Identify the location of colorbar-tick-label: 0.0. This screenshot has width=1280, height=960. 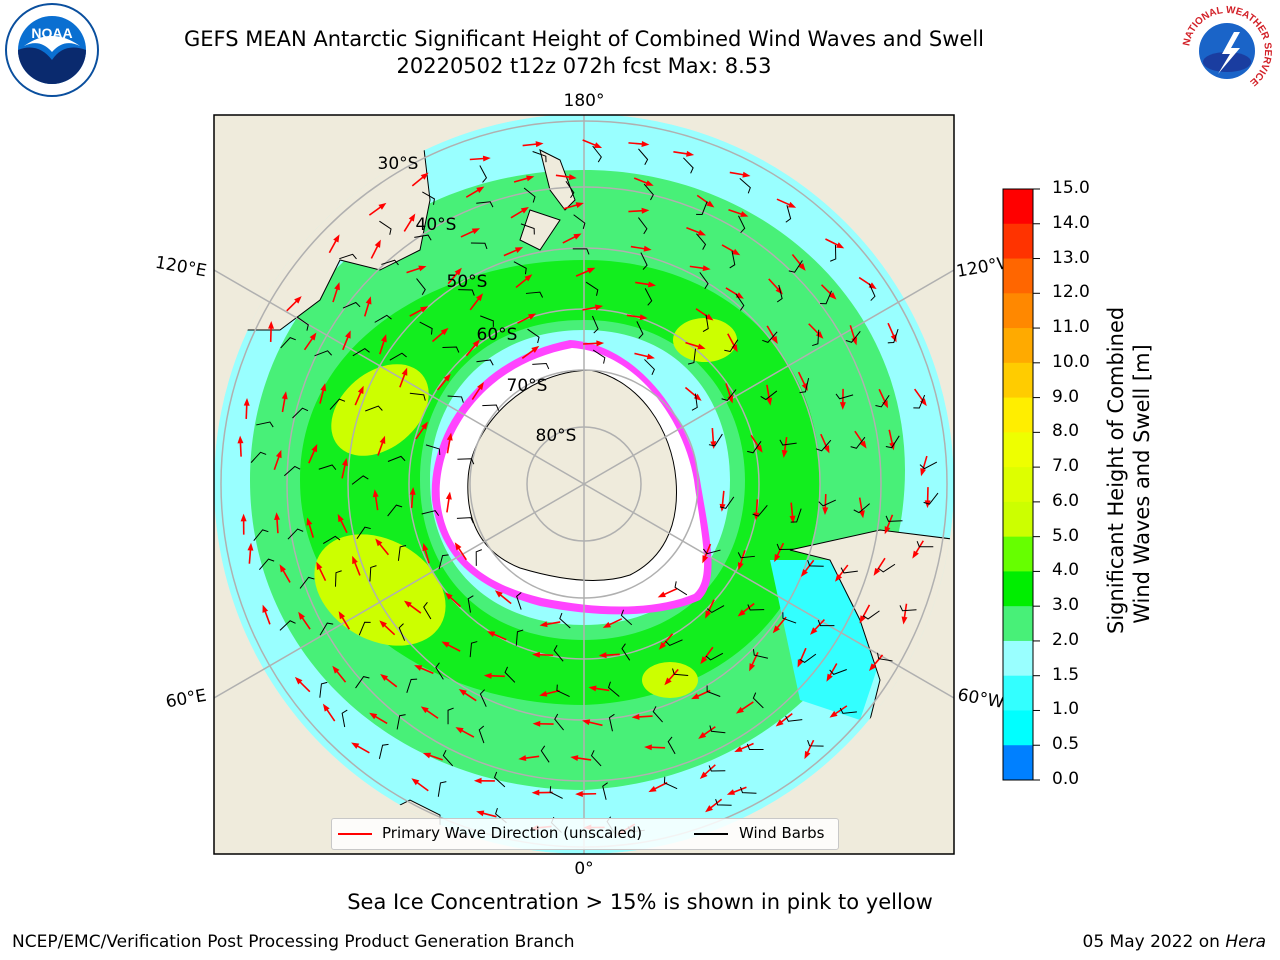
(1066, 779).